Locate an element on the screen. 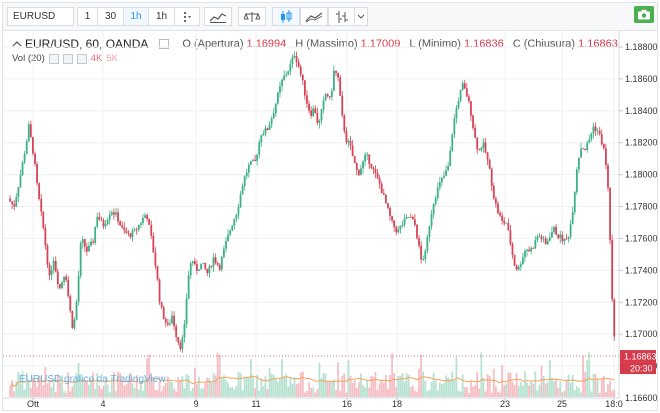 The image size is (660, 413). last-price-value: 1.16863 is located at coordinates (640, 357).